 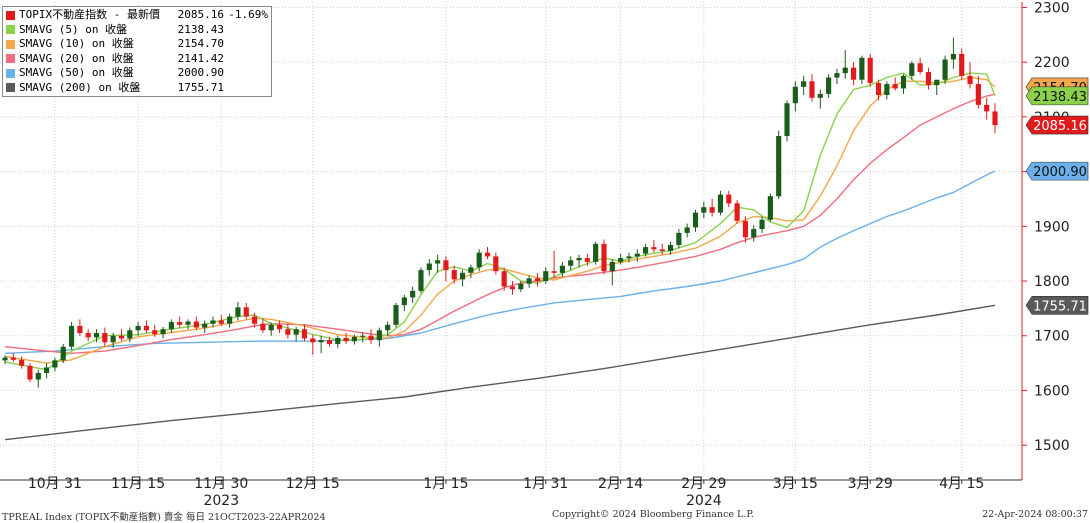 I want to click on last-value-tag-label: 1755.71, so click(x=1060, y=306).